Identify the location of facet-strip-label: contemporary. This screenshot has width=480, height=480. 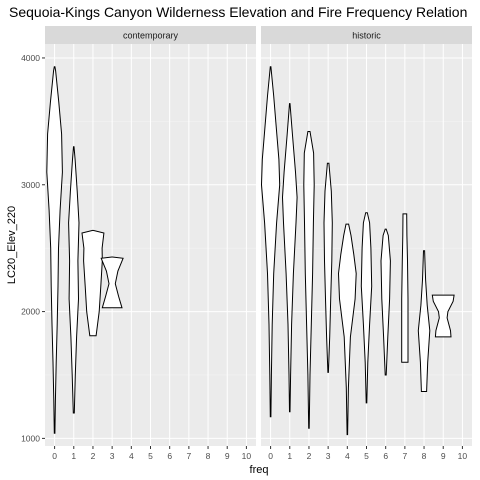
(151, 36).